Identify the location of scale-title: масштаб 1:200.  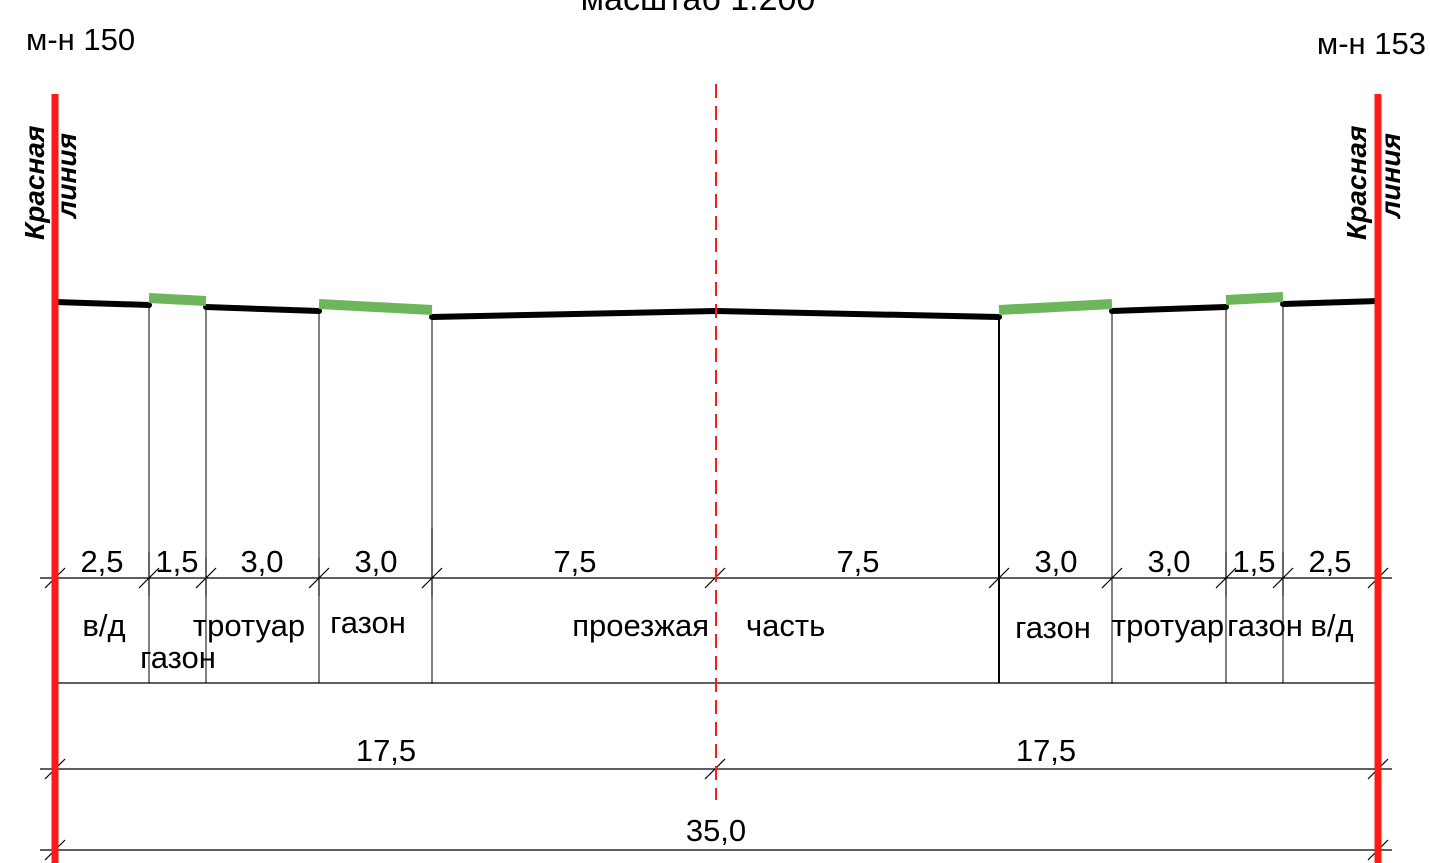
(698, 9).